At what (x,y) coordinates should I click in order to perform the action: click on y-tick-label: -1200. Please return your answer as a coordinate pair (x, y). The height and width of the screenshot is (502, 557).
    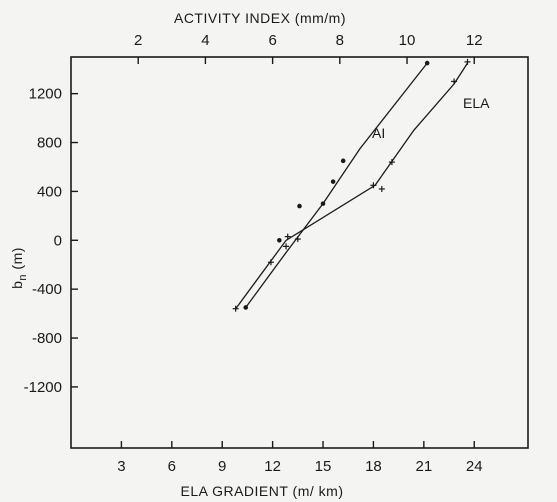
    Looking at the image, I should click on (43, 387).